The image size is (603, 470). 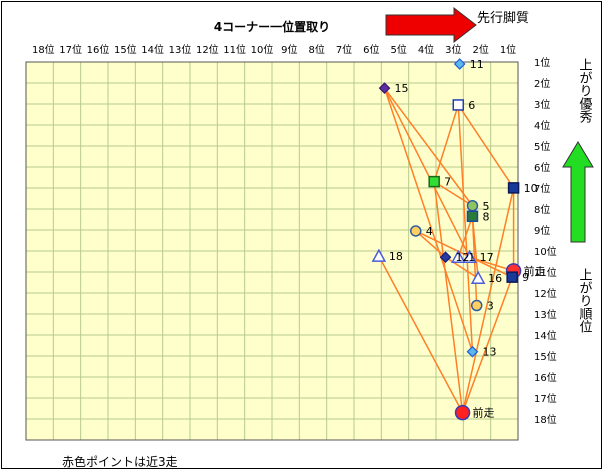 I want to click on y-tick-label: 12位, so click(x=545, y=293).